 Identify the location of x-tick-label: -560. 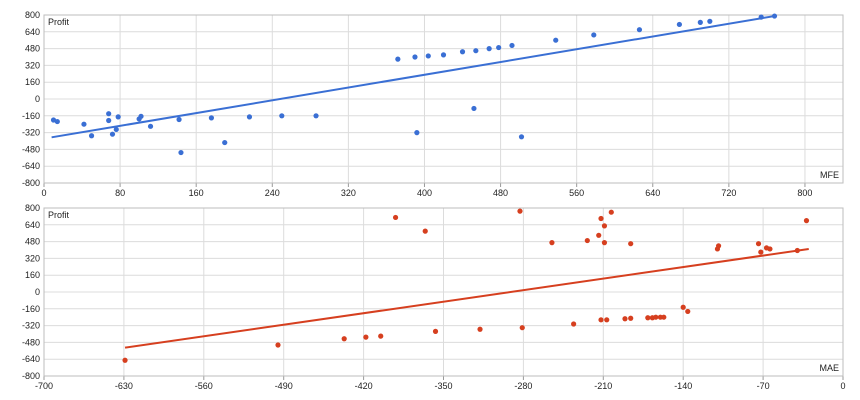
(204, 386).